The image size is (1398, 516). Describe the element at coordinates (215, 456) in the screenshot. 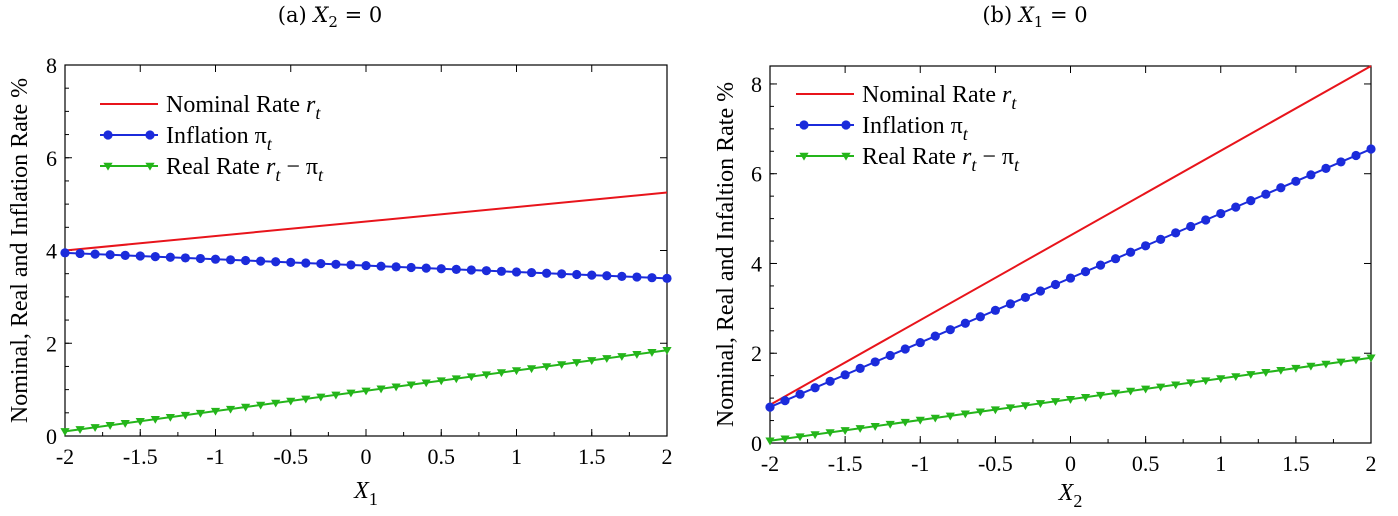

I see `x-tick-label: -1` at that location.